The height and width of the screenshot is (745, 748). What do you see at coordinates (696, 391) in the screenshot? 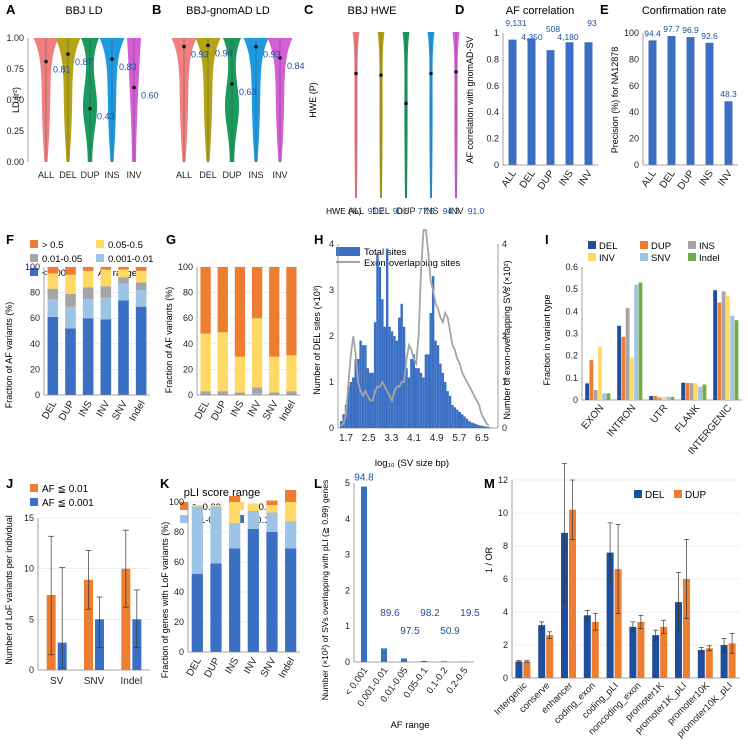
I see `panel-i-bar-flank-inv` at bounding box center [696, 391].